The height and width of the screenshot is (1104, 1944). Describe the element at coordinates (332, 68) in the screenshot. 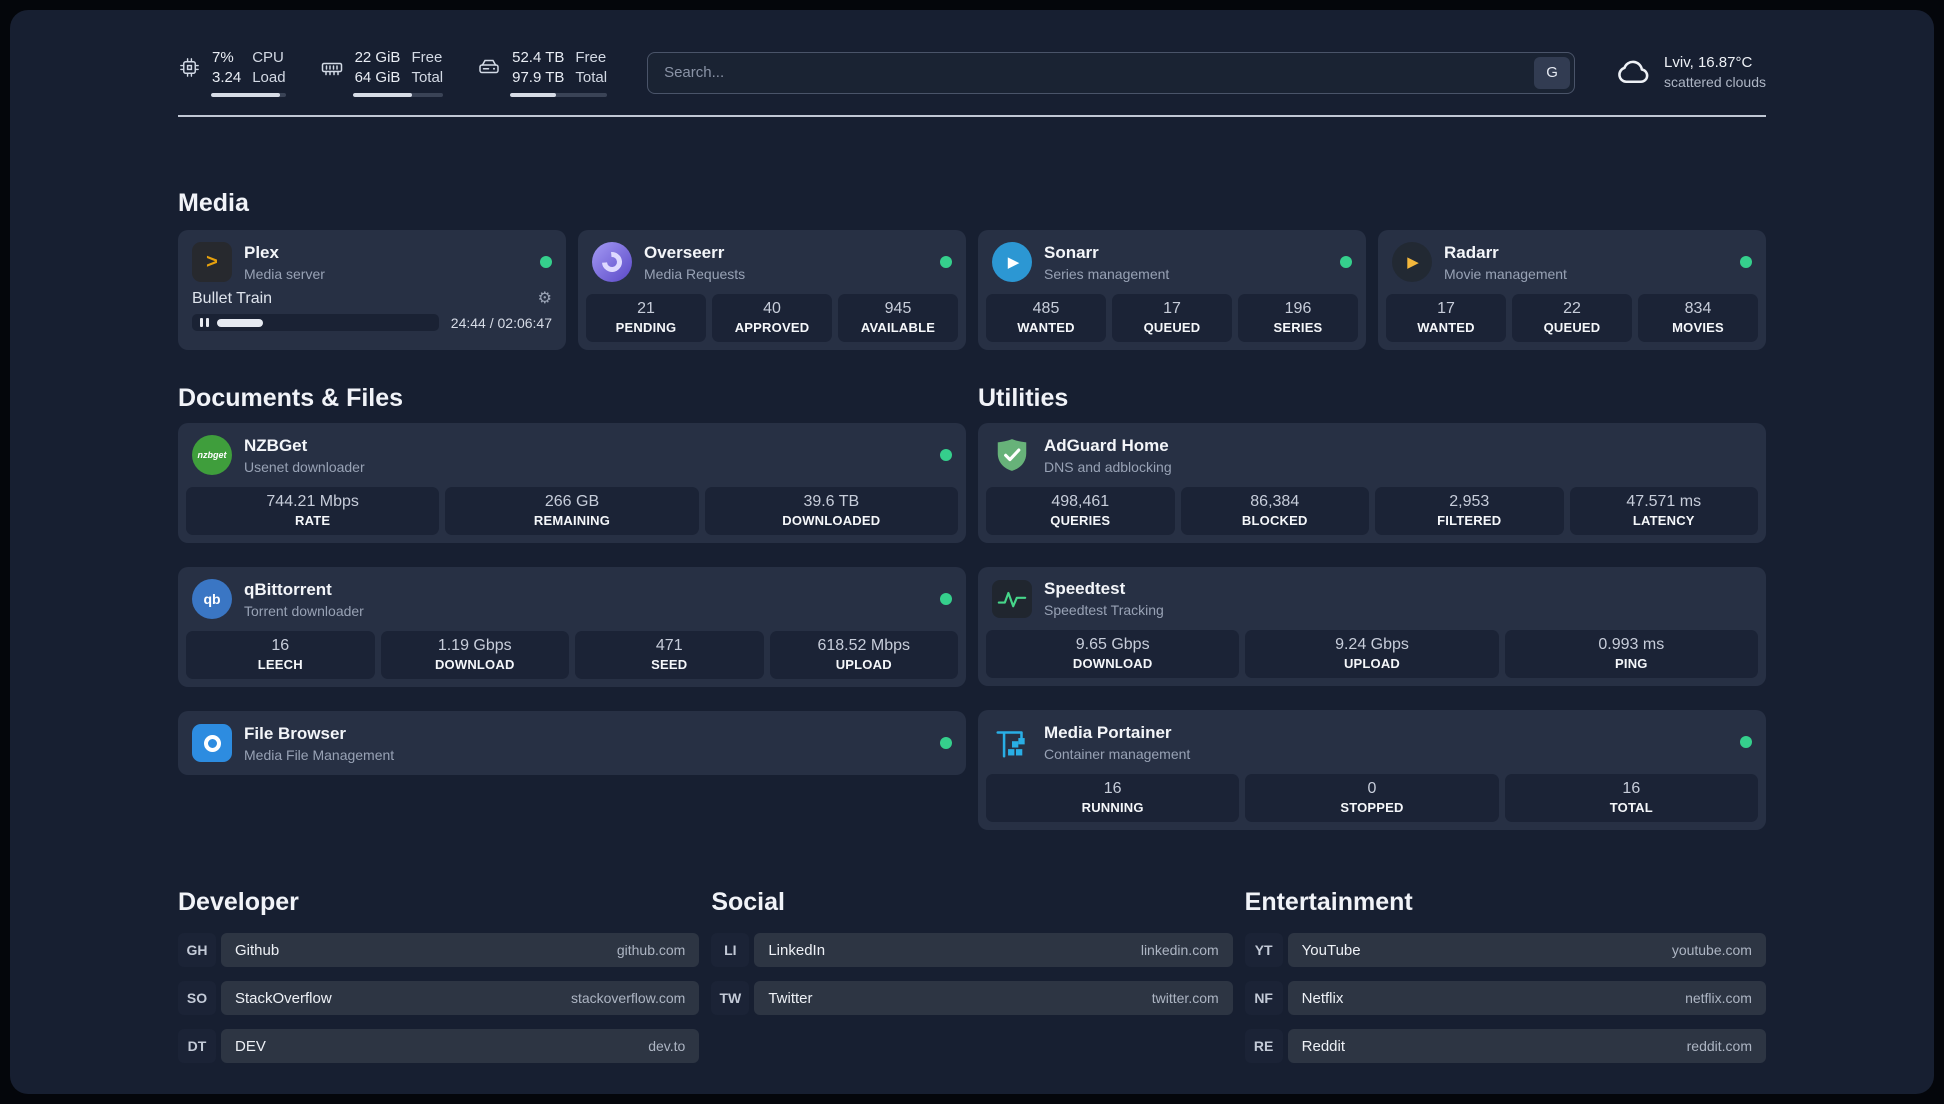

I see `memory-icon` at that location.